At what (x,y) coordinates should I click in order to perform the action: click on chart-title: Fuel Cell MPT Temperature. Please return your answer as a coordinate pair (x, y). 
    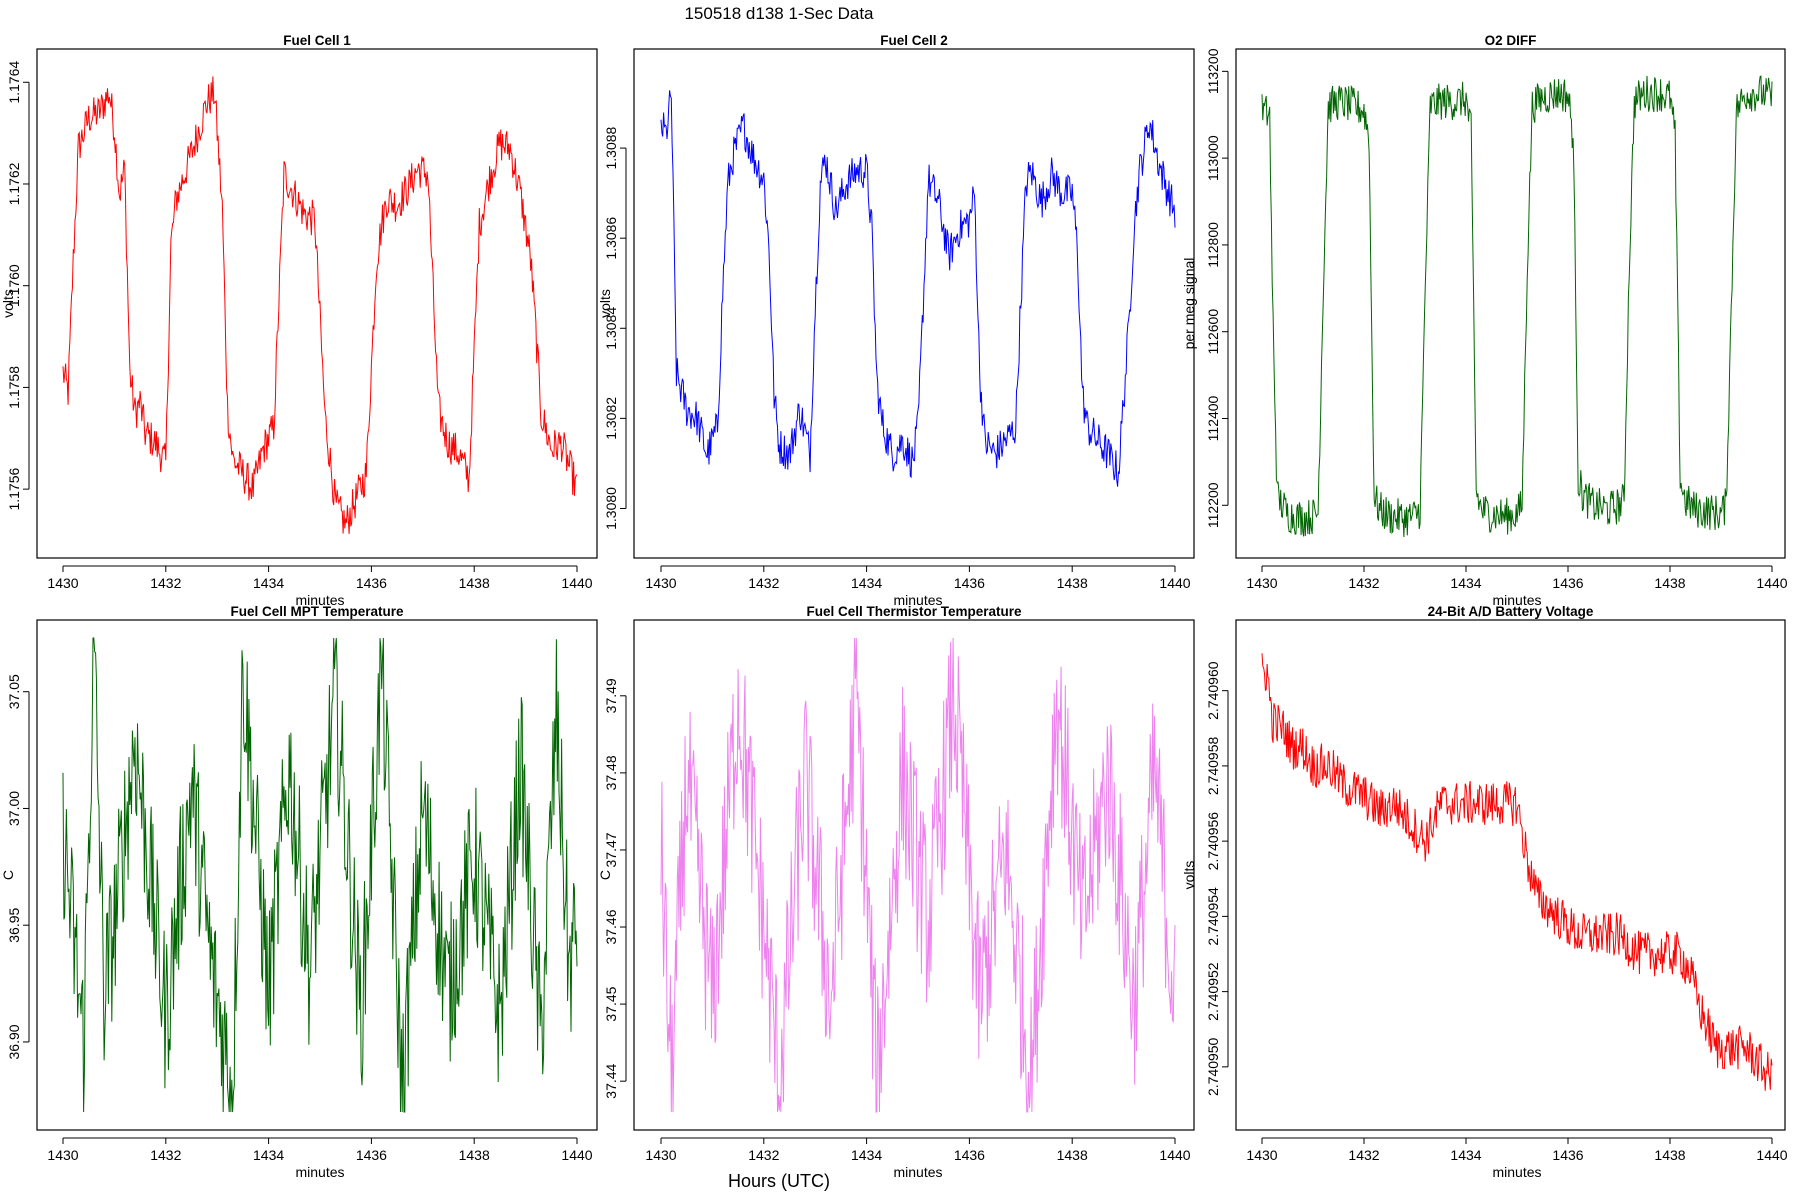
    Looking at the image, I should click on (317, 611).